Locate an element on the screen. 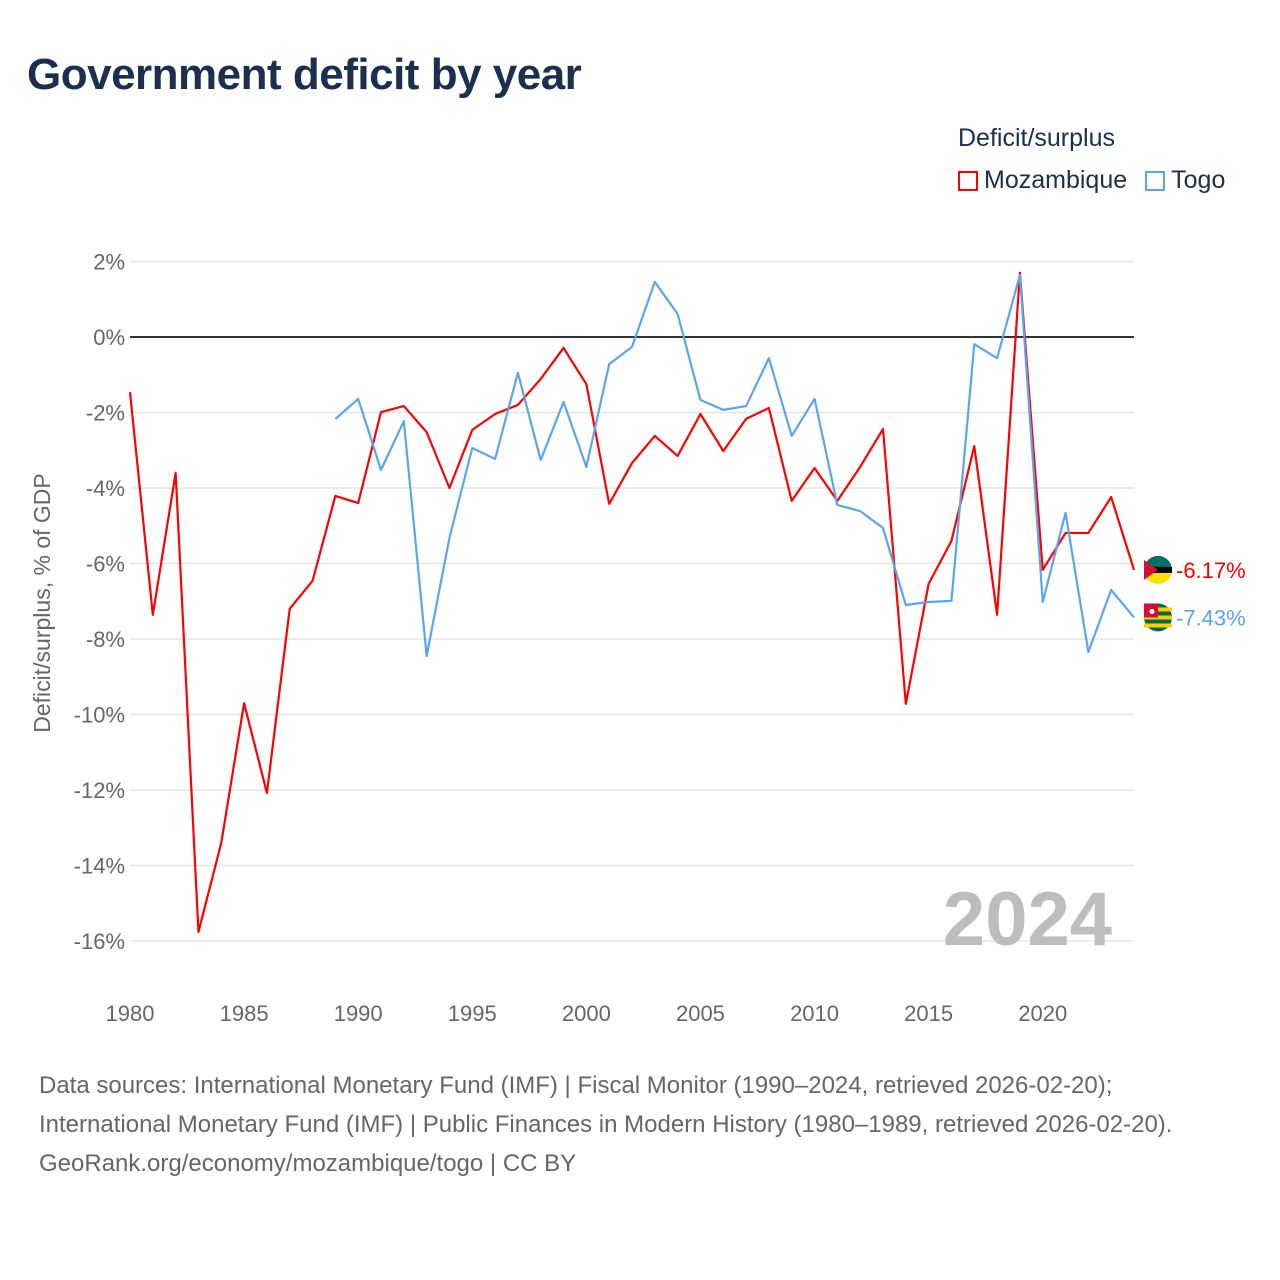 The height and width of the screenshot is (1280, 1280). legend-item-mozambique: Mozambique is located at coordinates (1042, 180).